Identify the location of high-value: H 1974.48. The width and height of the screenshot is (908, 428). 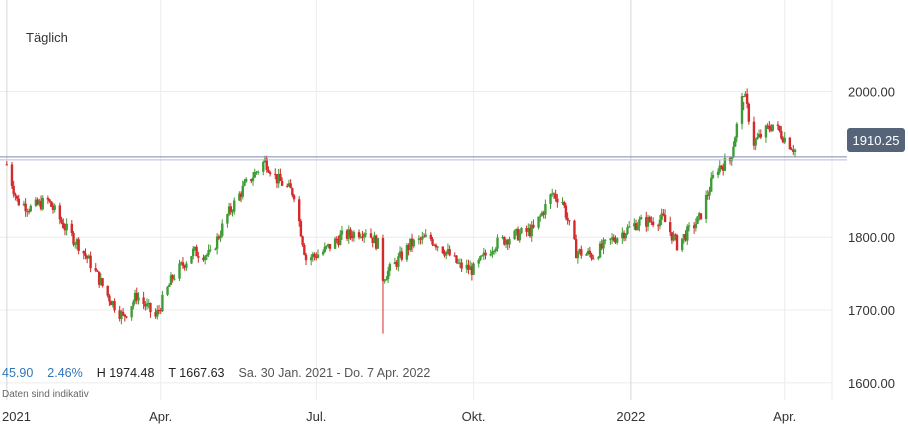
(125, 373).